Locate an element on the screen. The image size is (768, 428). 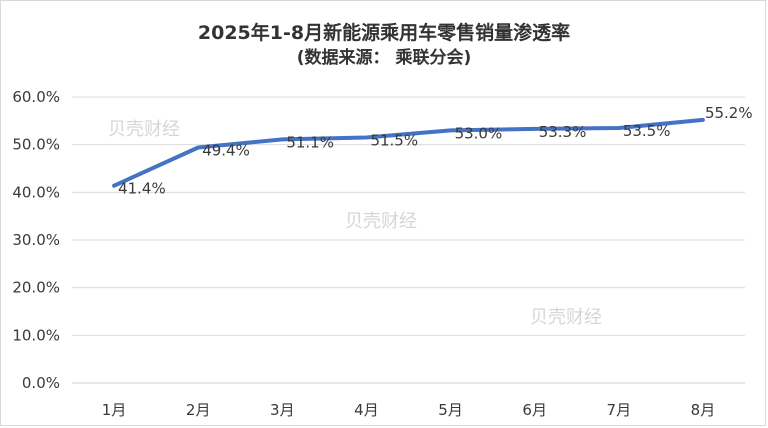
x-tick-label: 2月 is located at coordinates (198, 410).